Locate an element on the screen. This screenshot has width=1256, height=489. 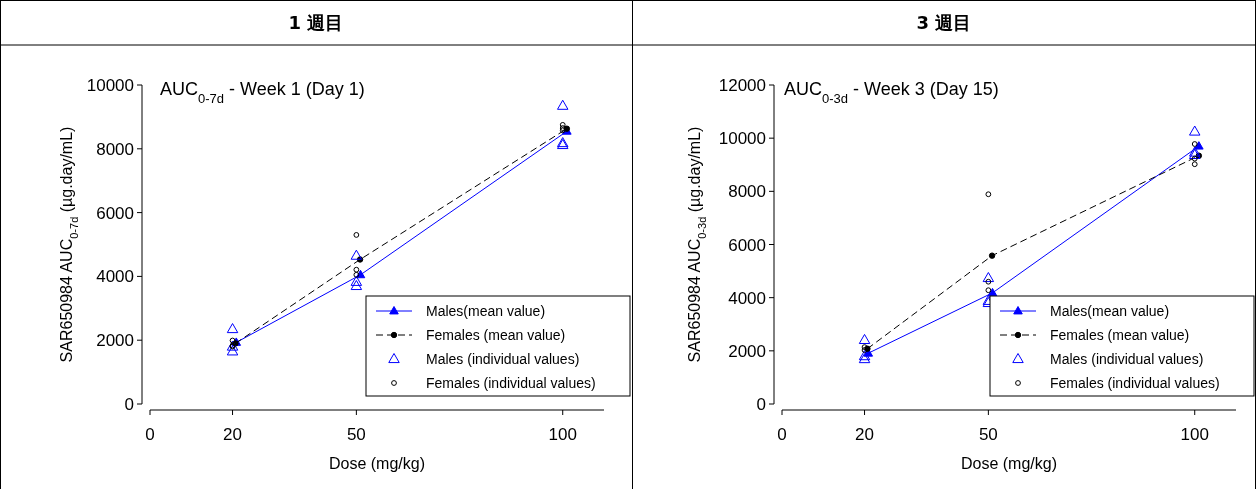
chart-title: 3 週目 is located at coordinates (944, 22).